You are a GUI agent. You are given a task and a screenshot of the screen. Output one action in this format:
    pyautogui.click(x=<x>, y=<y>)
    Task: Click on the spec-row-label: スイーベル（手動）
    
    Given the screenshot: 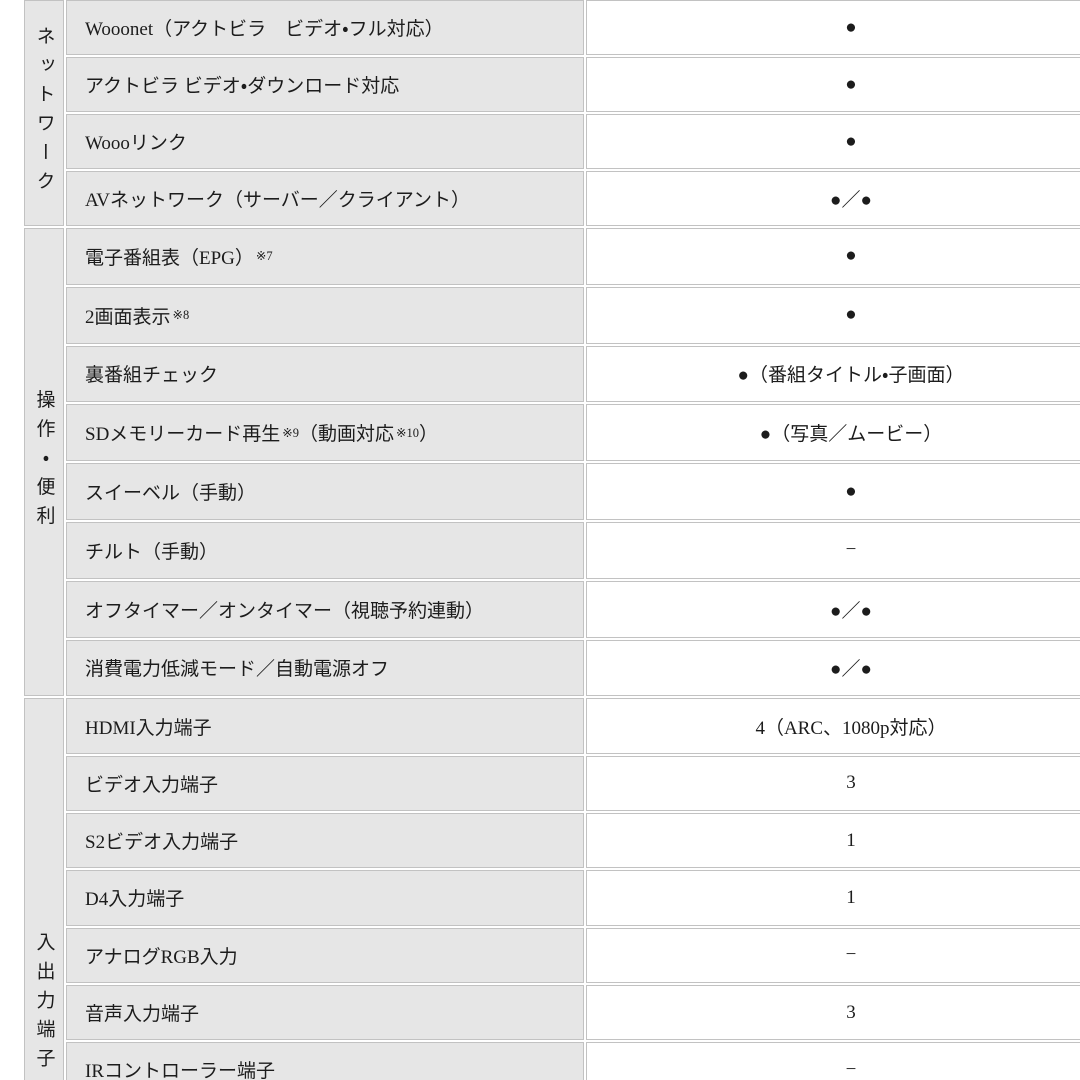 What is the action you would take?
    pyautogui.click(x=325, y=491)
    